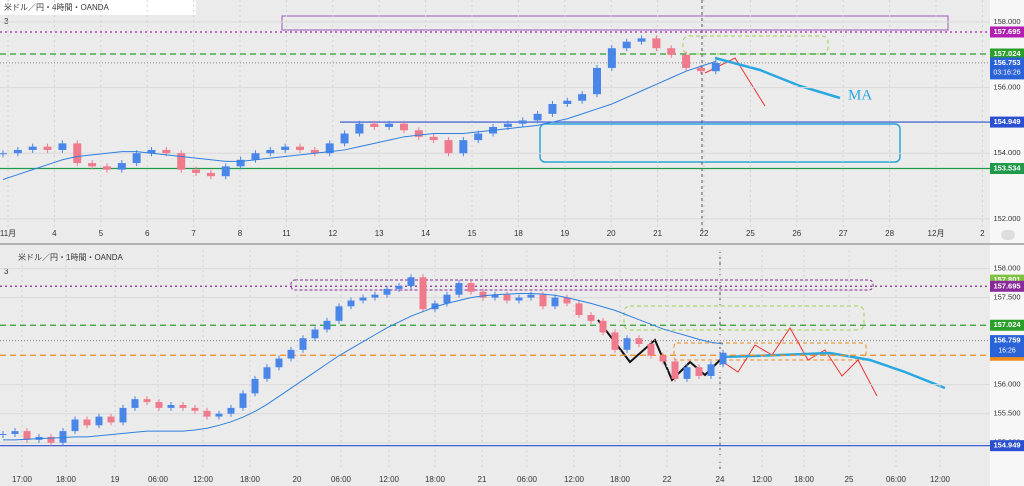 The width and height of the screenshot is (1024, 486). I want to click on x-tick-label: 11月, so click(8, 233).